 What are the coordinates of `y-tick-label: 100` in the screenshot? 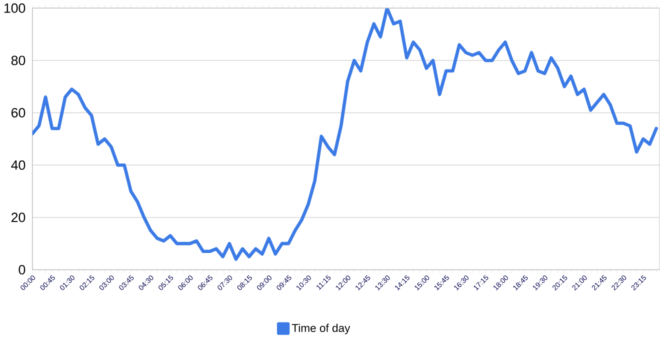 It's located at (15, 9).